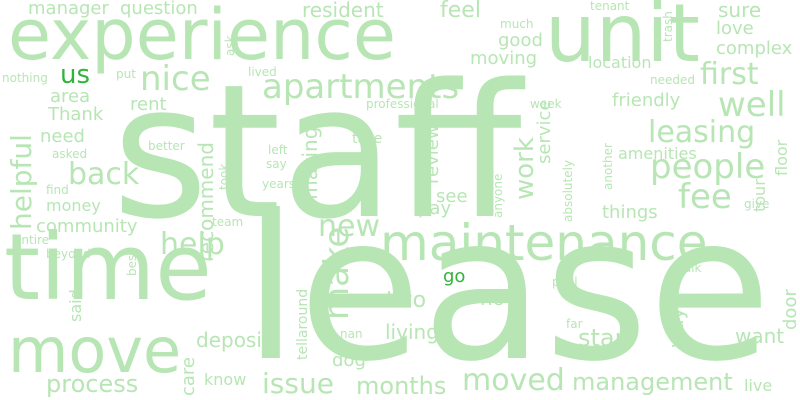 Image resolution: width=800 pixels, height=400 pixels. Describe the element at coordinates (760, 336) in the screenshot. I see `word: want` at that location.